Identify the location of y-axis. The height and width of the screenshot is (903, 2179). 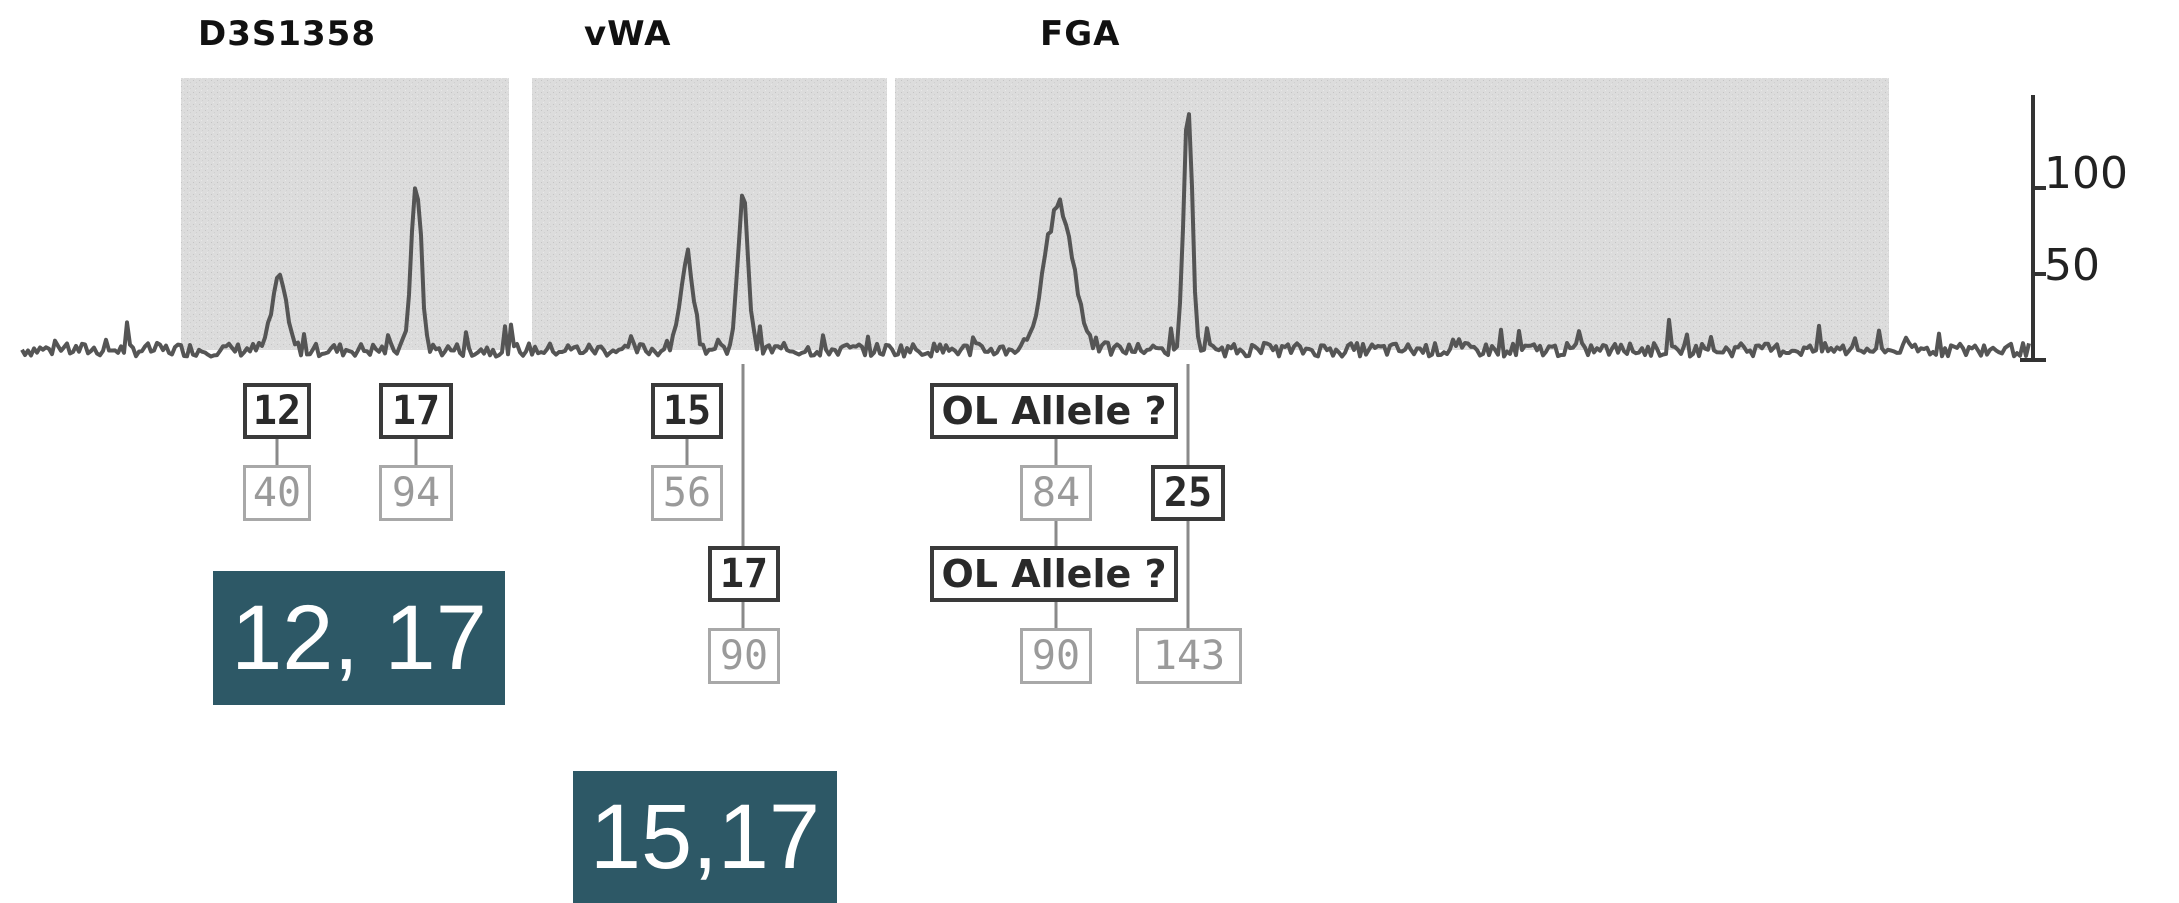
(2033, 228).